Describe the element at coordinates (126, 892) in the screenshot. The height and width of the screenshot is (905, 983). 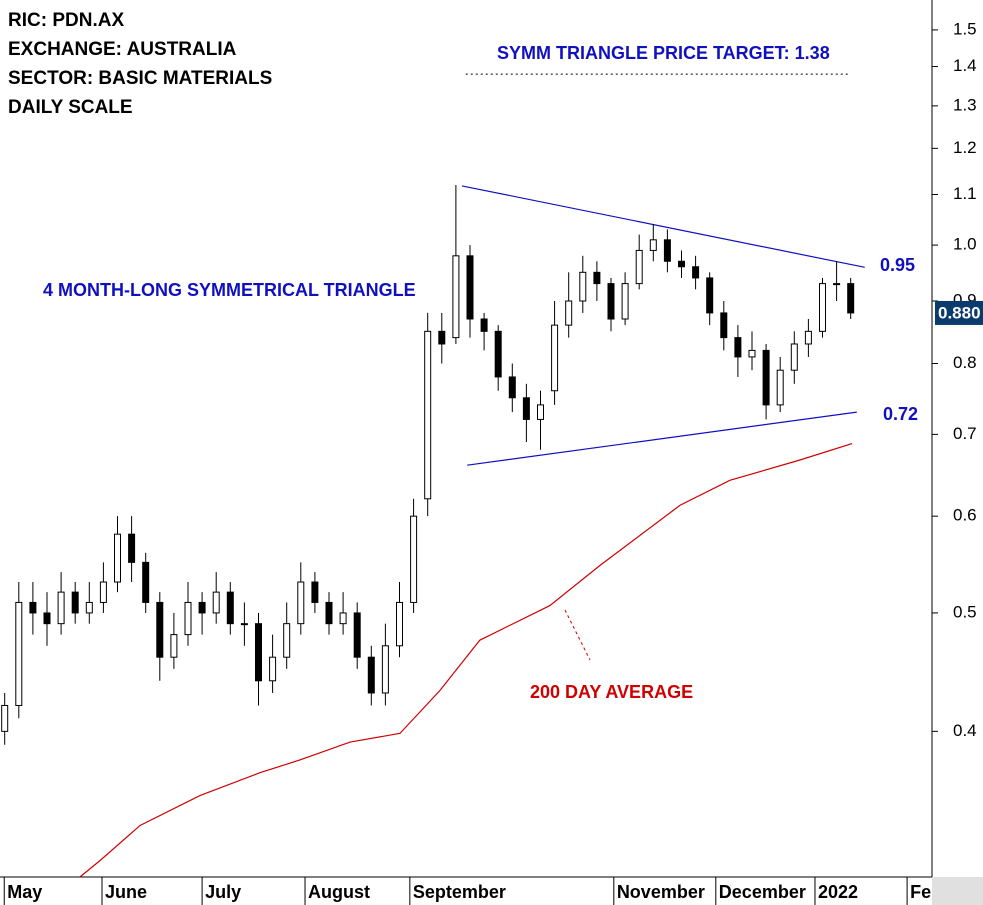
I see `x-tick-label: June` at that location.